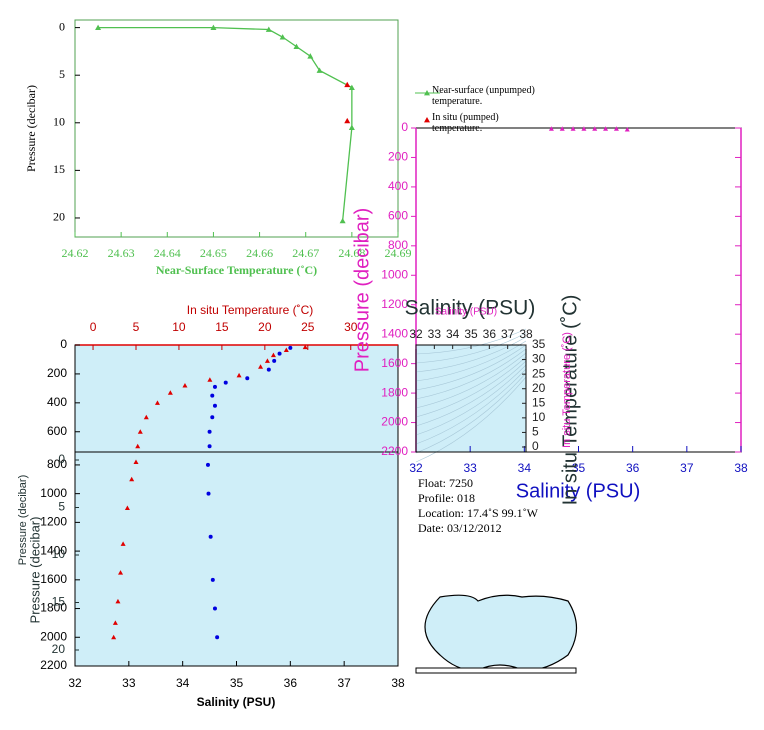 The image size is (764, 730). Describe the element at coordinates (416, 468) in the screenshot. I see `x-tick-label: 32` at that location.